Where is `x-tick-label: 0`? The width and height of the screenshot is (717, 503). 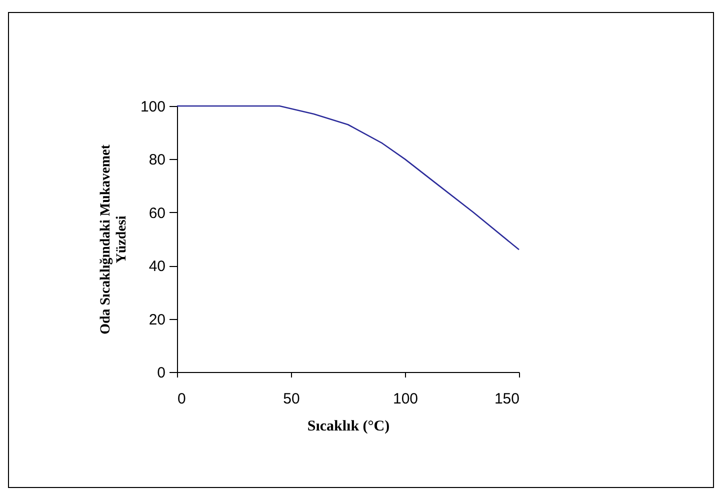
x-tick-label: 0 is located at coordinates (182, 399).